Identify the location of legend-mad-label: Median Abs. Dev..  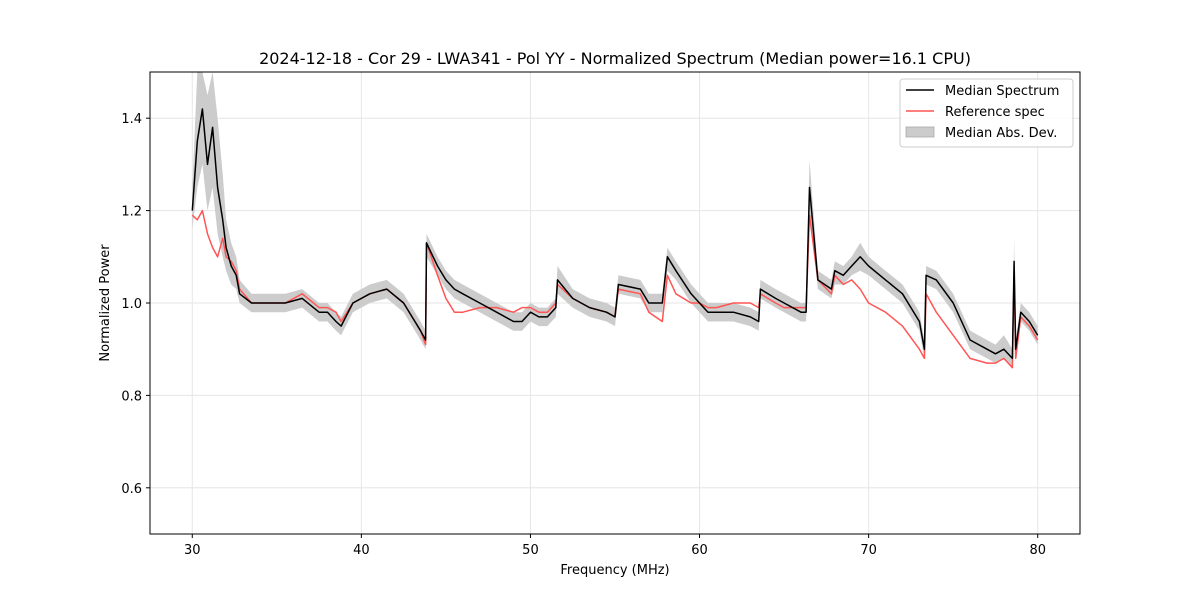
(1001, 133).